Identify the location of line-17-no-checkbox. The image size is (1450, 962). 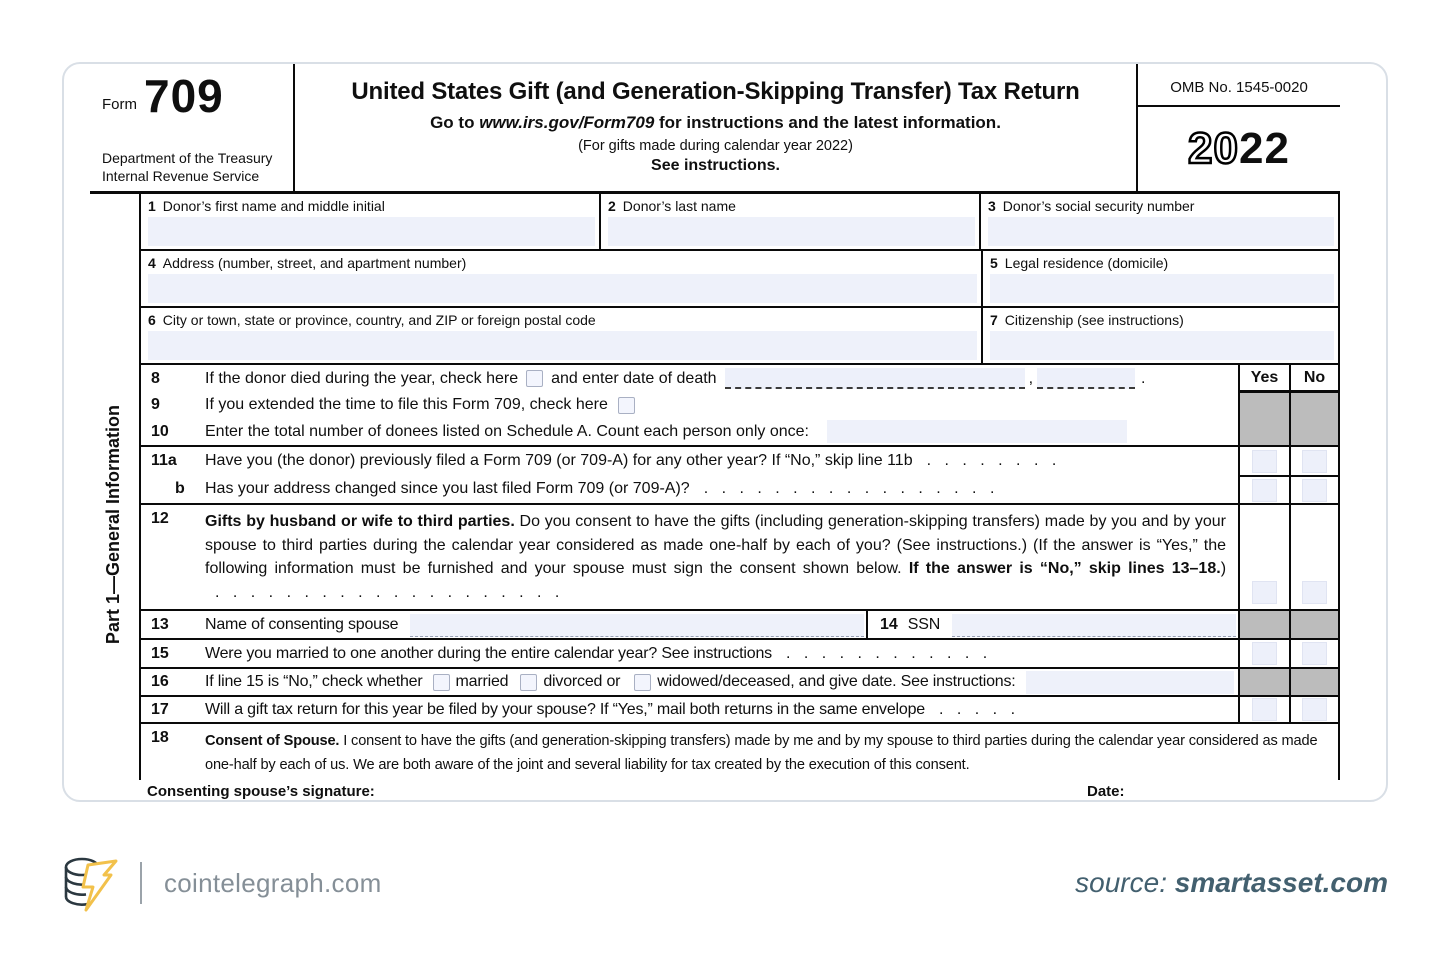
(1314, 709).